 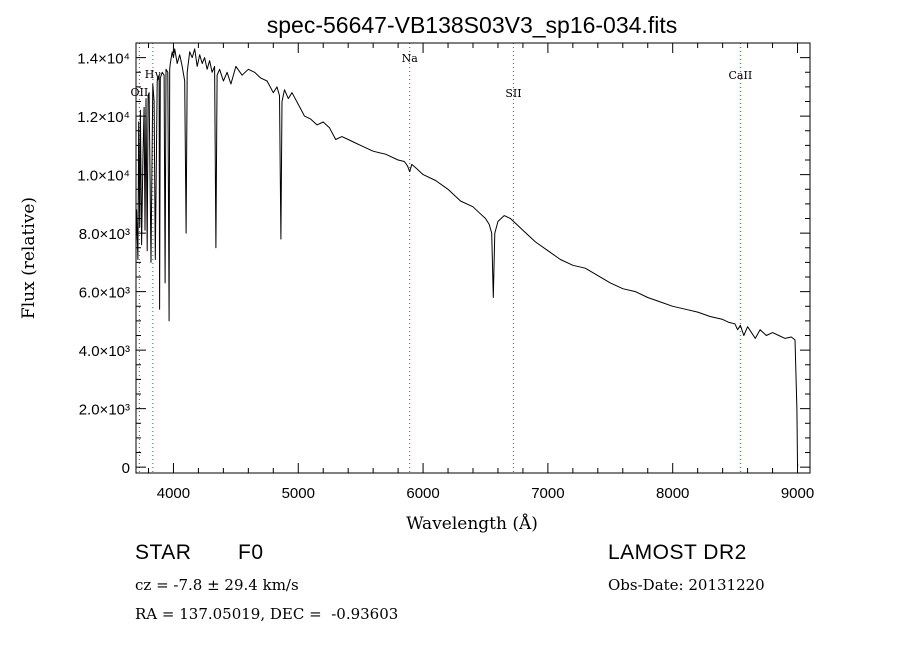 I want to click on line-label-OII: OII, so click(x=140, y=92).